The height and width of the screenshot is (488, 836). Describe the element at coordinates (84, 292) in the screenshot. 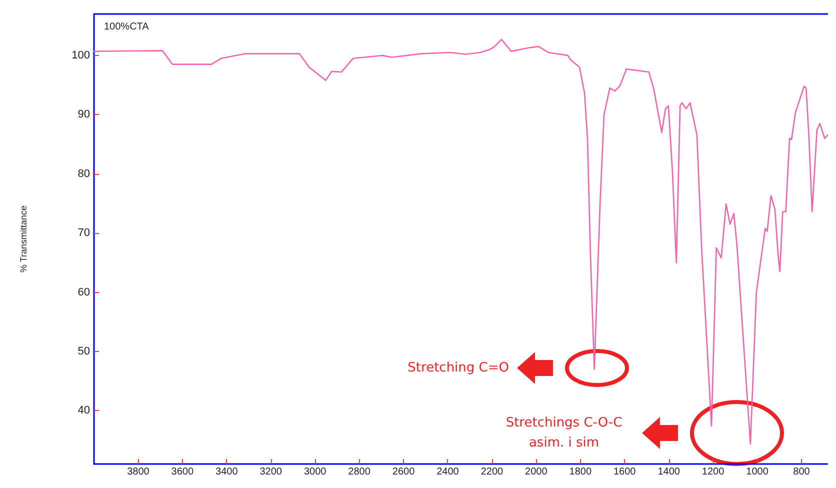

I see `y-tick-label: 60` at that location.